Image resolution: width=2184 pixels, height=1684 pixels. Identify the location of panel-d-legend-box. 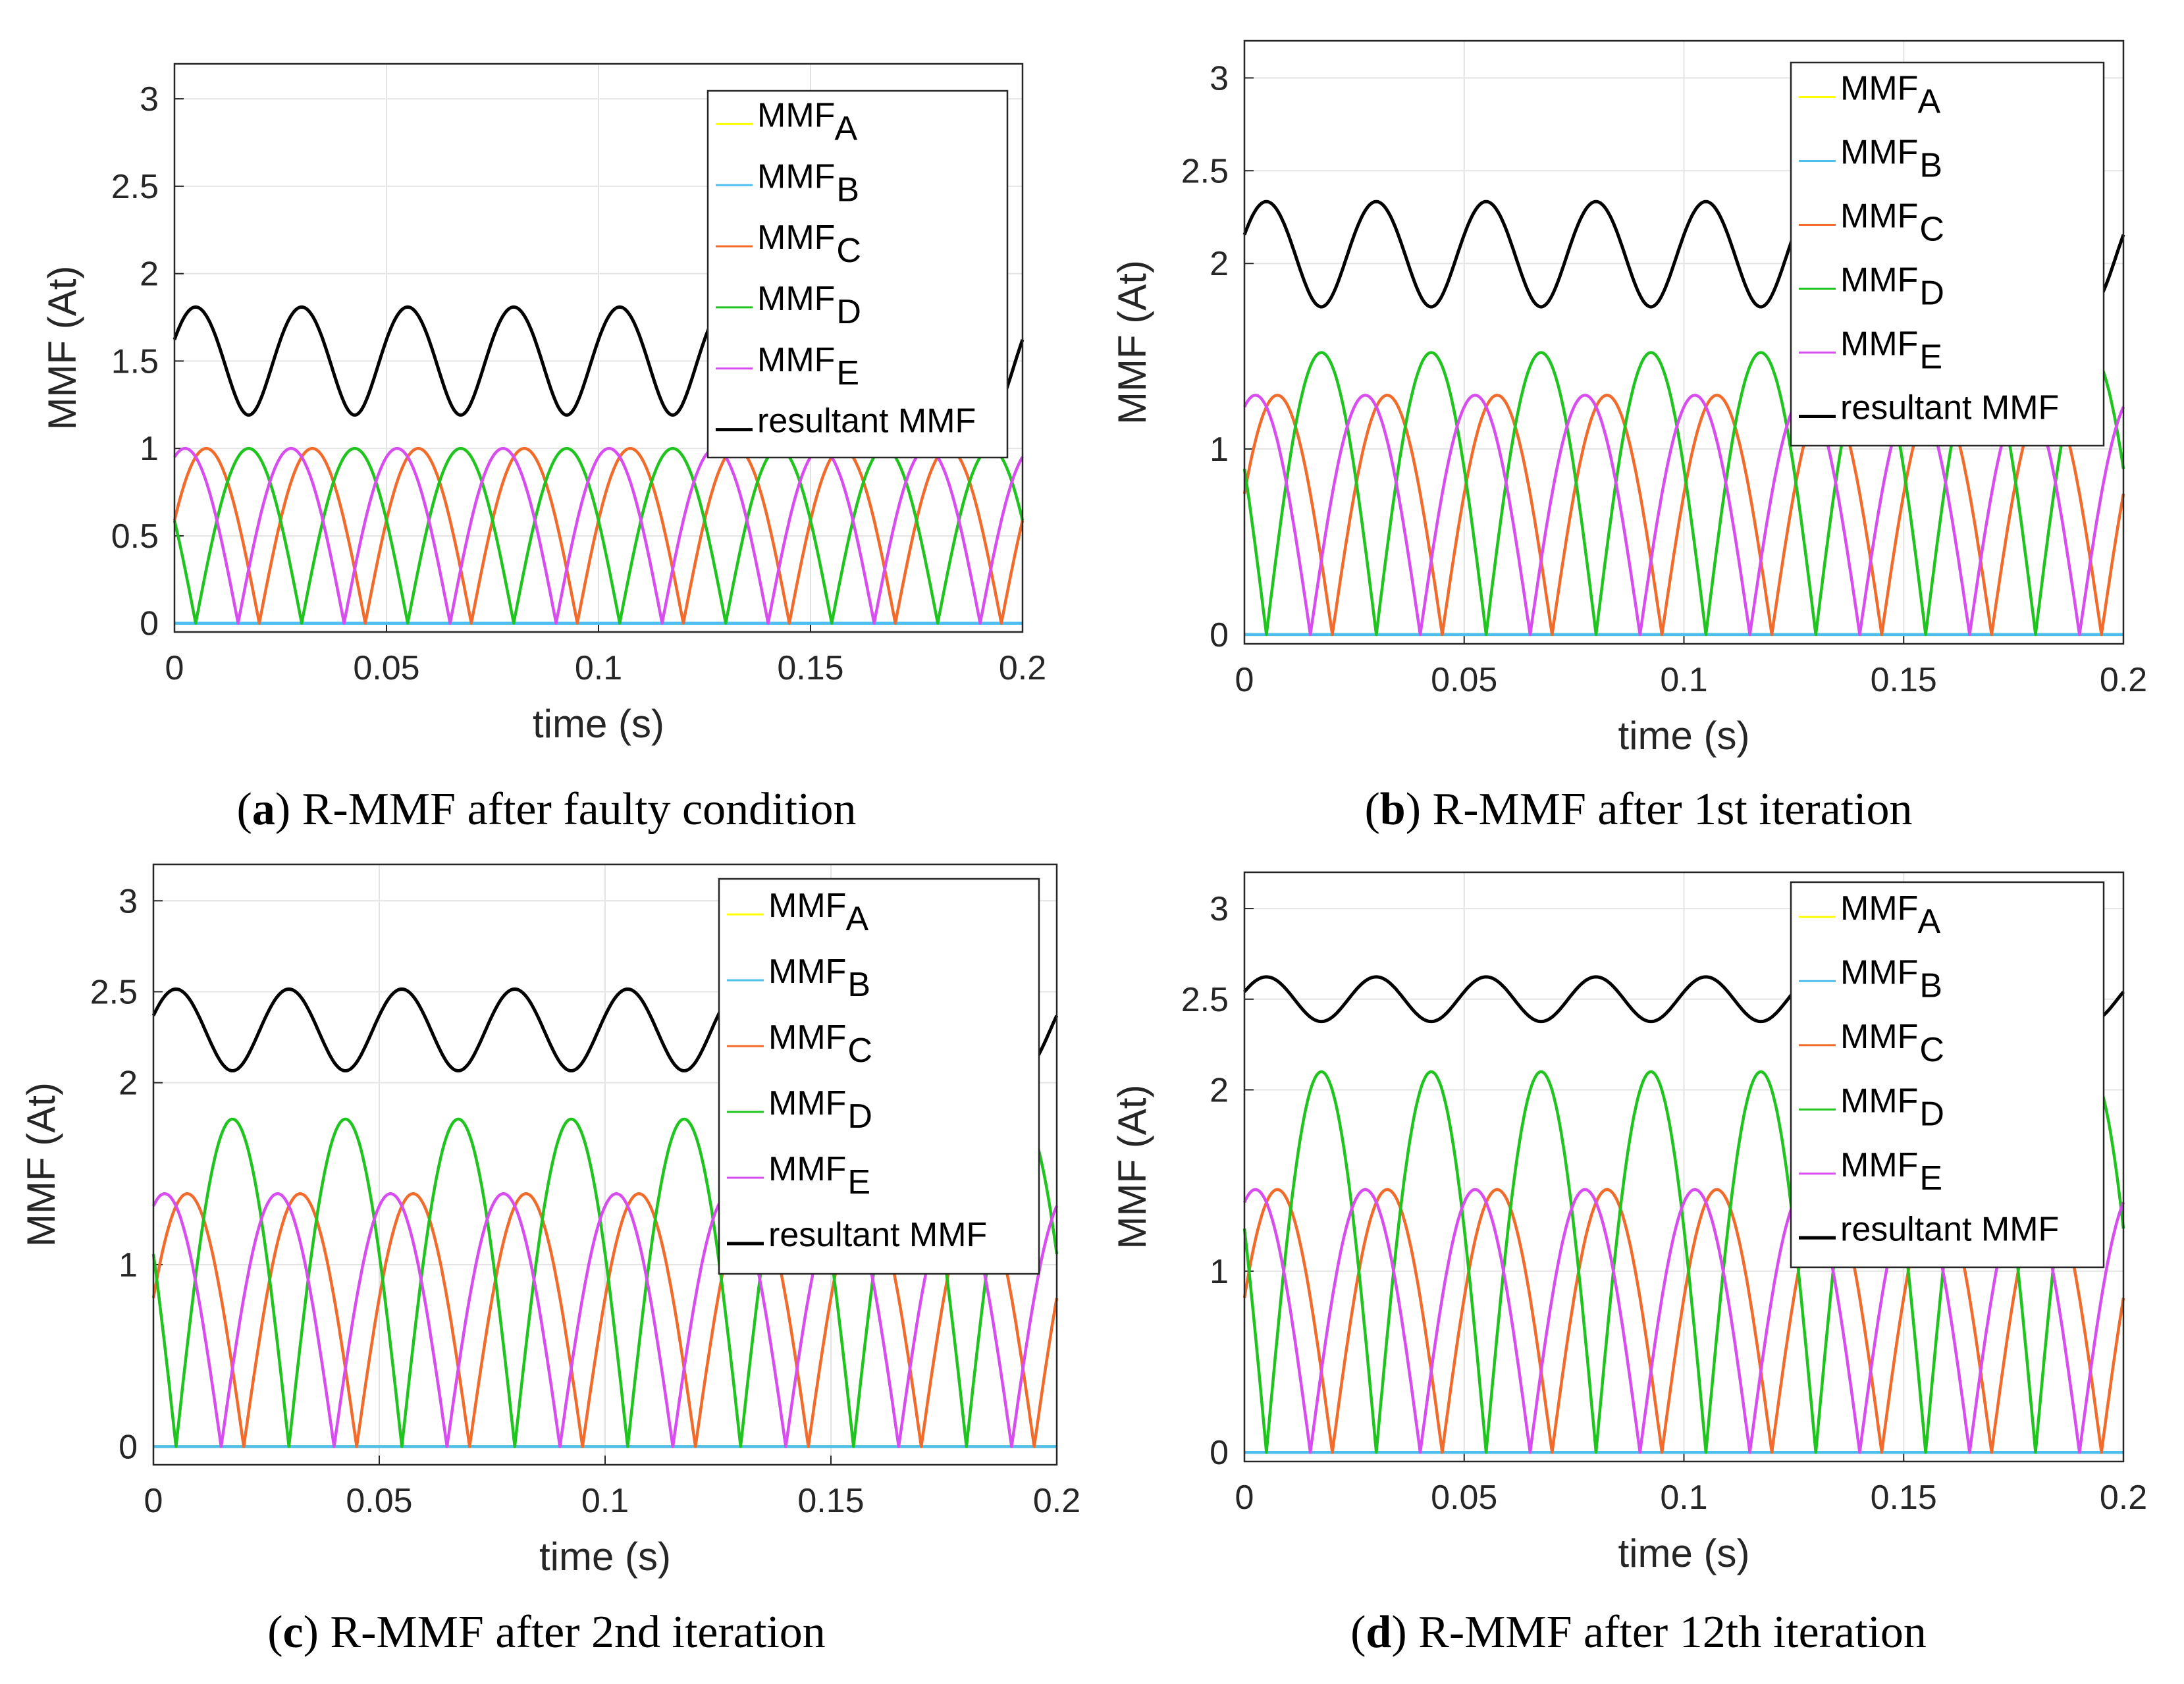
(1948, 1075).